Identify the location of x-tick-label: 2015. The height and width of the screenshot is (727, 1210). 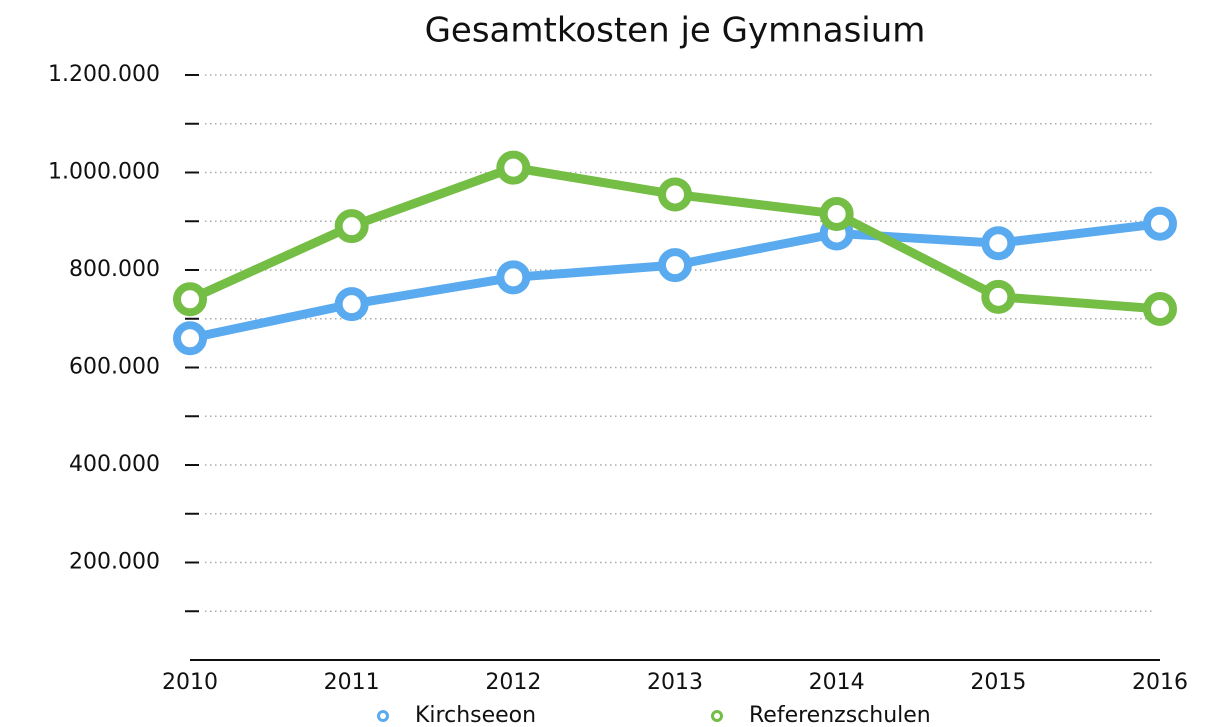
(998, 682).